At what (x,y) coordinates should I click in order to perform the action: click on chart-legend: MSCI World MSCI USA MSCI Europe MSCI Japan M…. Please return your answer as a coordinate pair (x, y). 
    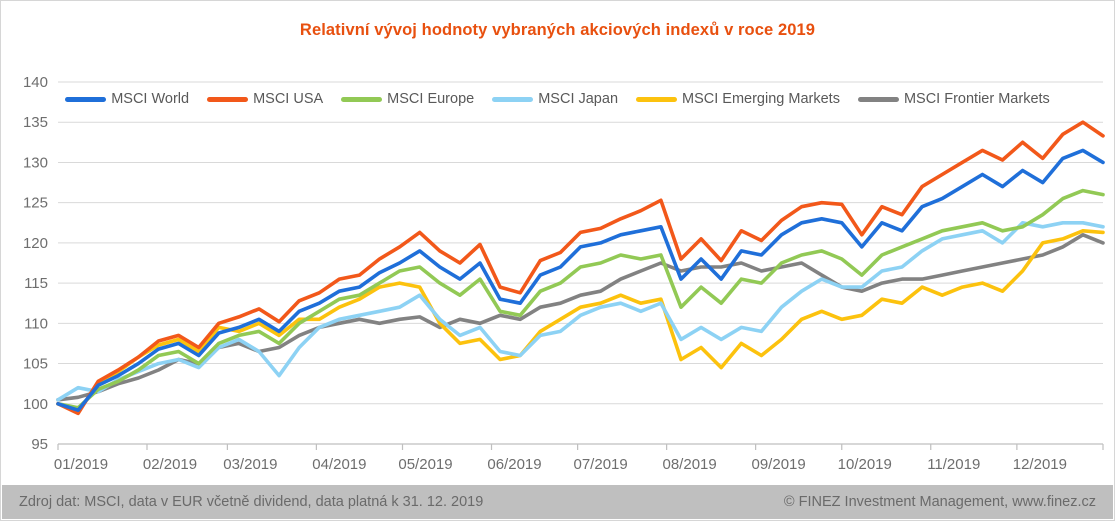
    Looking at the image, I should click on (557, 99).